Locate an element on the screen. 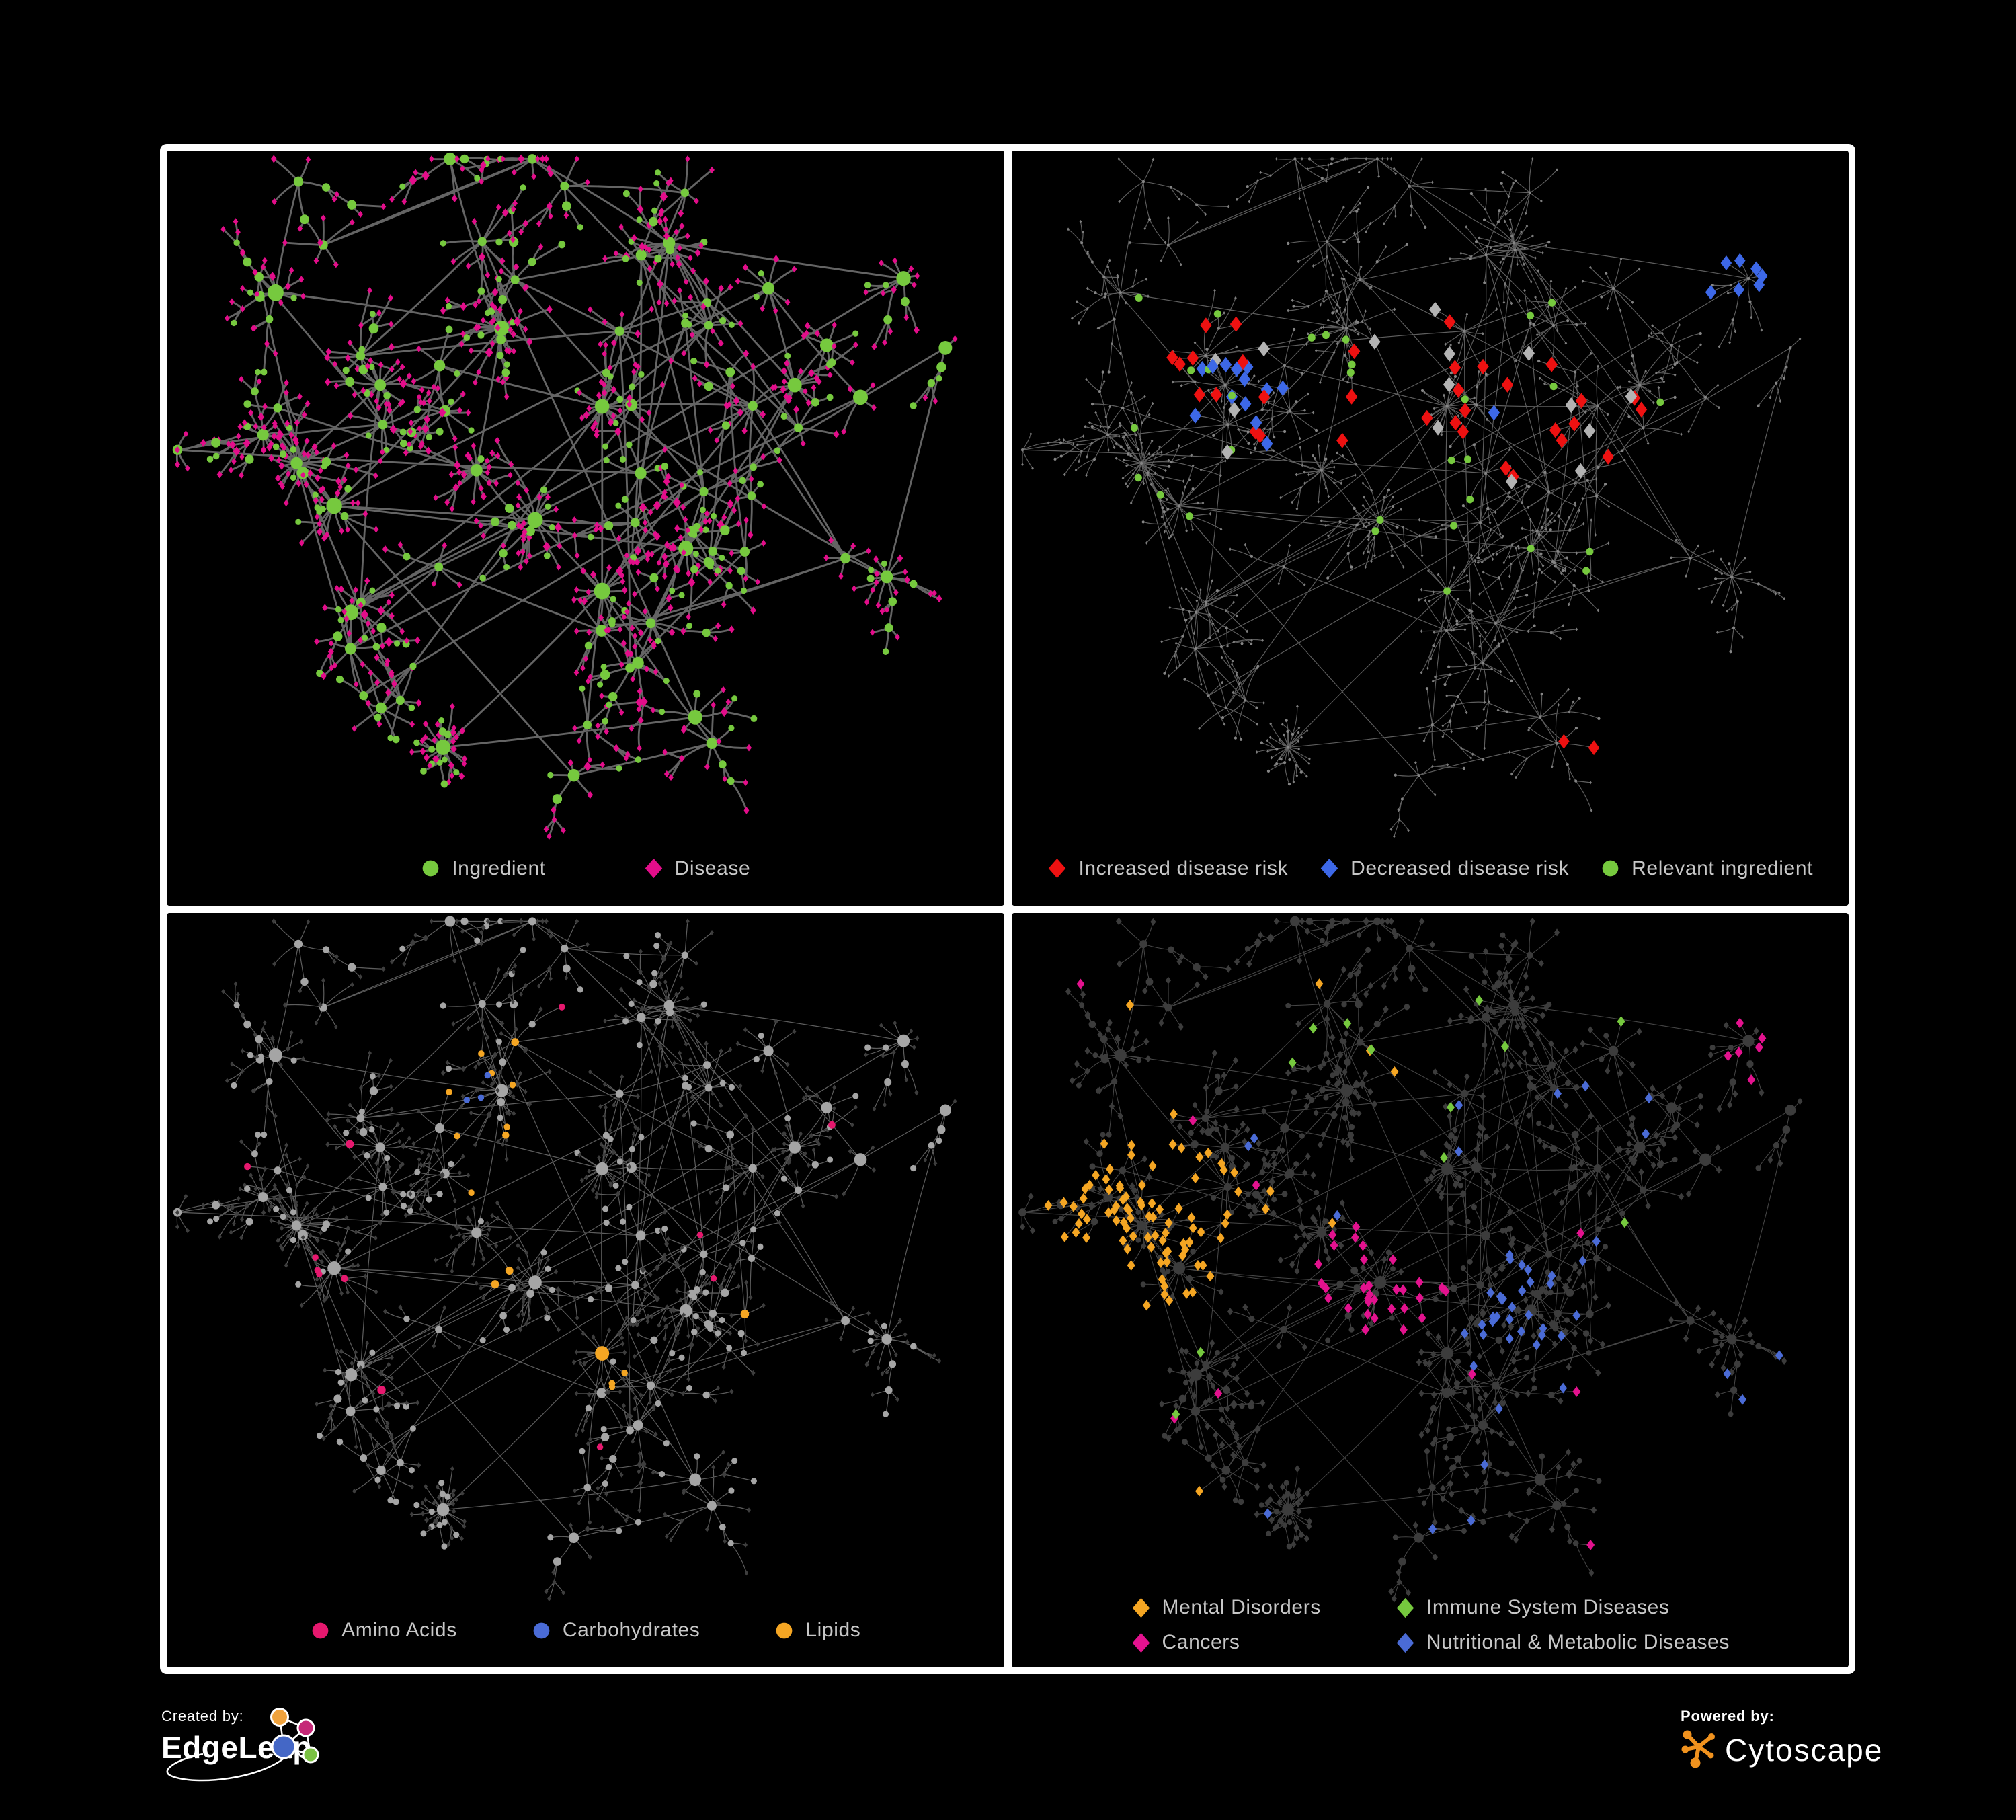  edgeleap-swoosh is located at coordinates (226, 1767).